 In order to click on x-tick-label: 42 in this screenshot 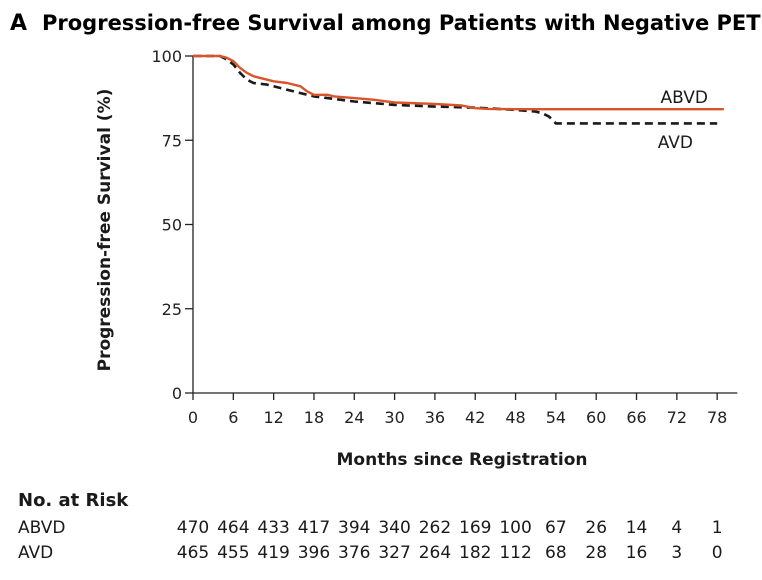, I will do `click(475, 417)`.